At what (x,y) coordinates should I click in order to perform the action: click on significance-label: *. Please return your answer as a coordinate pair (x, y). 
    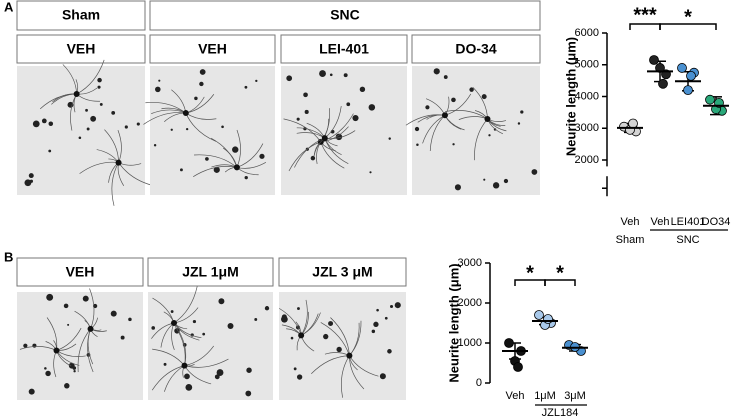
    Looking at the image, I should click on (688, 17).